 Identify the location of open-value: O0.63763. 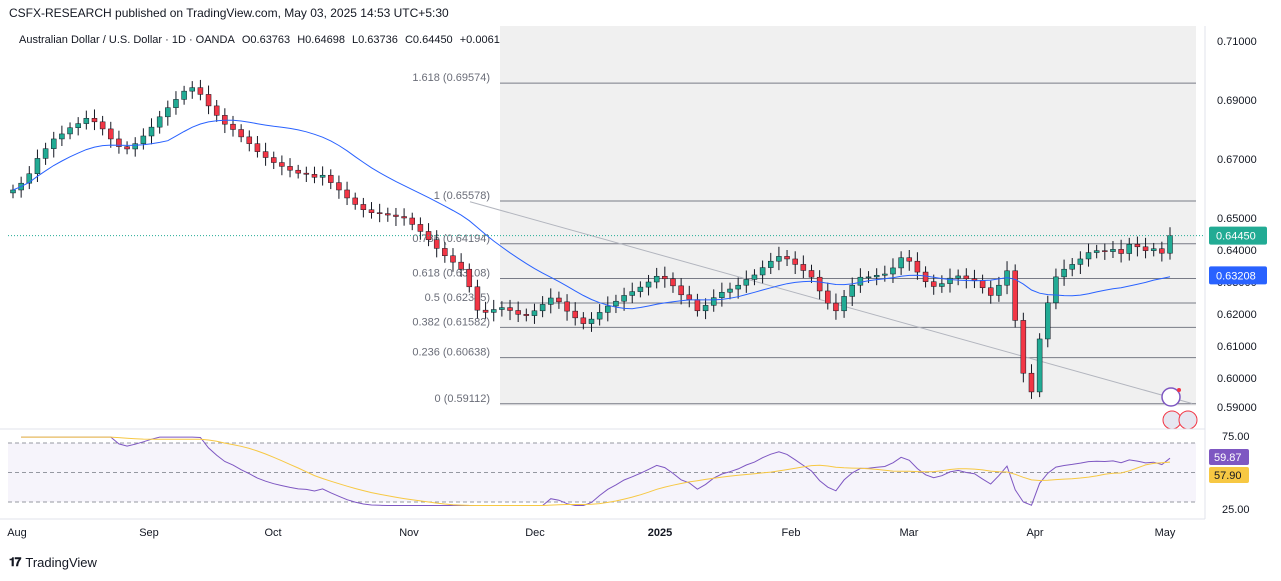
(266, 40).